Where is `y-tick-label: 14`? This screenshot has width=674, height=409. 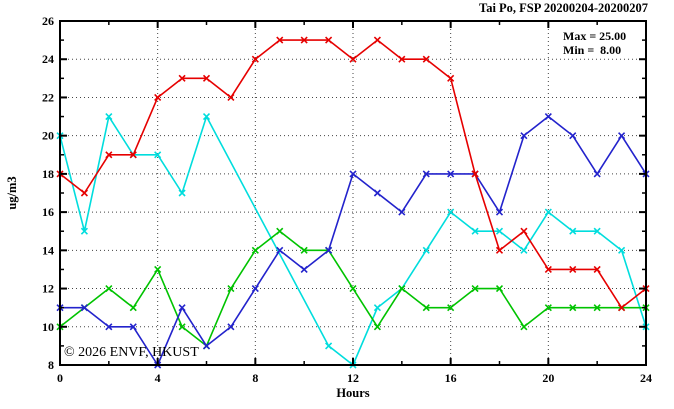
y-tick-label: 14 is located at coordinates (48, 250).